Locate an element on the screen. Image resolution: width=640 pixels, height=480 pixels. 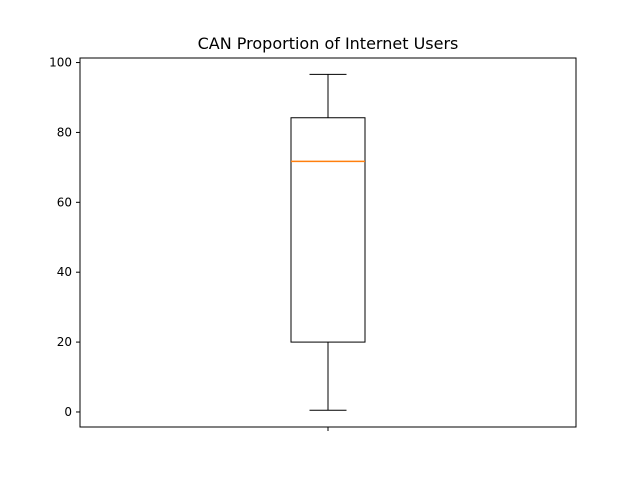
y-tick-label: 0 is located at coordinates (68, 412).